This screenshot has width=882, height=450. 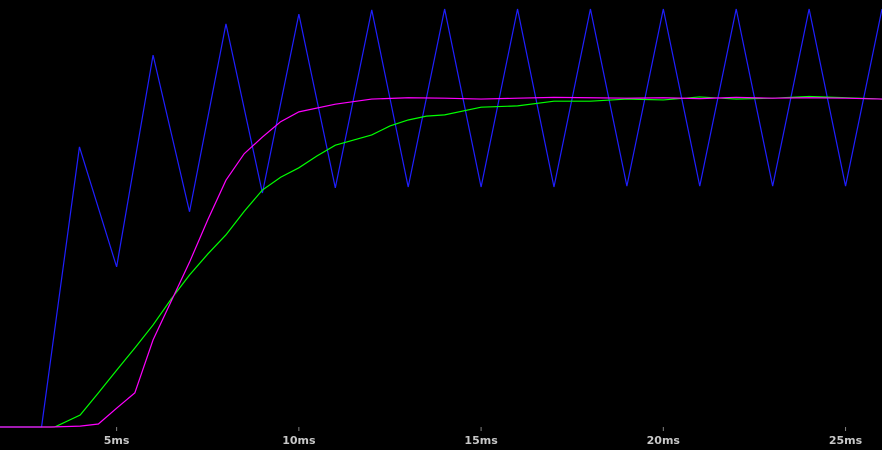 What do you see at coordinates (846, 440) in the screenshot?
I see `x-tick-label: 25ms` at bounding box center [846, 440].